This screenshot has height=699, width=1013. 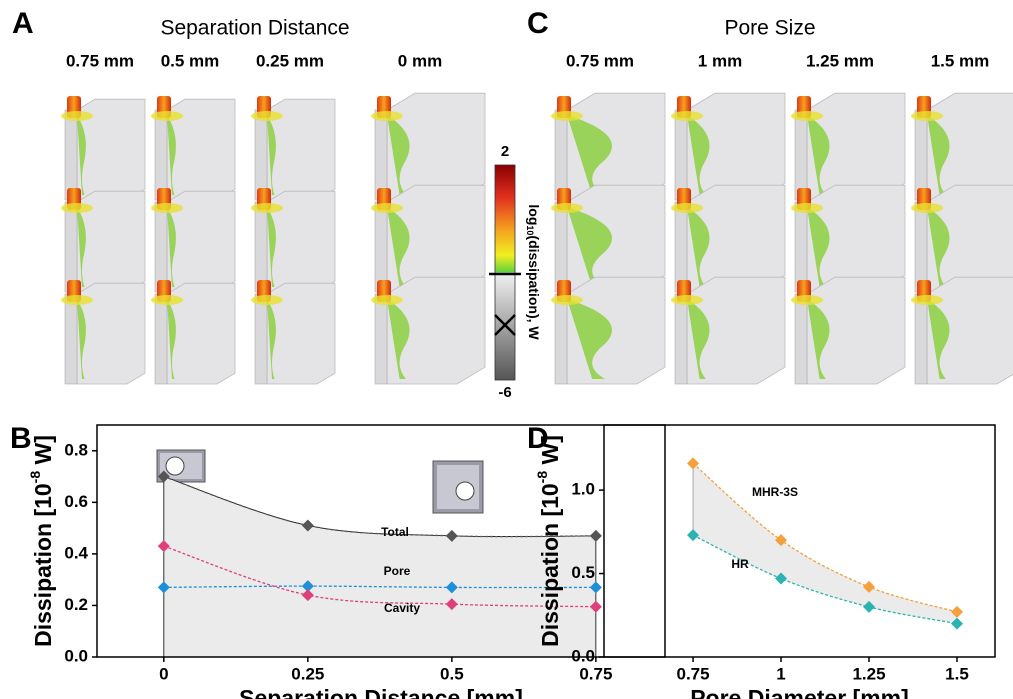 What do you see at coordinates (420, 60) in the screenshot?
I see `column-label: 0 mm` at bounding box center [420, 60].